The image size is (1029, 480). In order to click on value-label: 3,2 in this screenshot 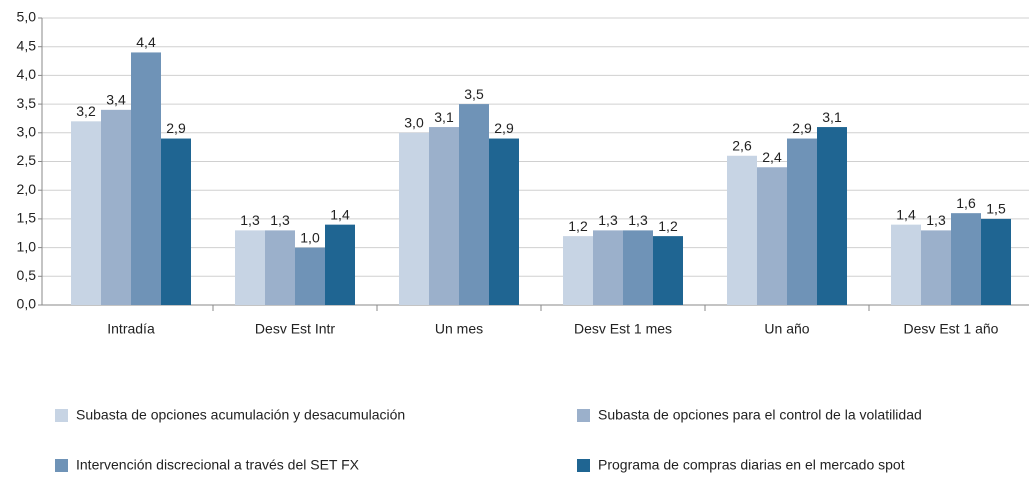, I will do `click(86, 111)`.